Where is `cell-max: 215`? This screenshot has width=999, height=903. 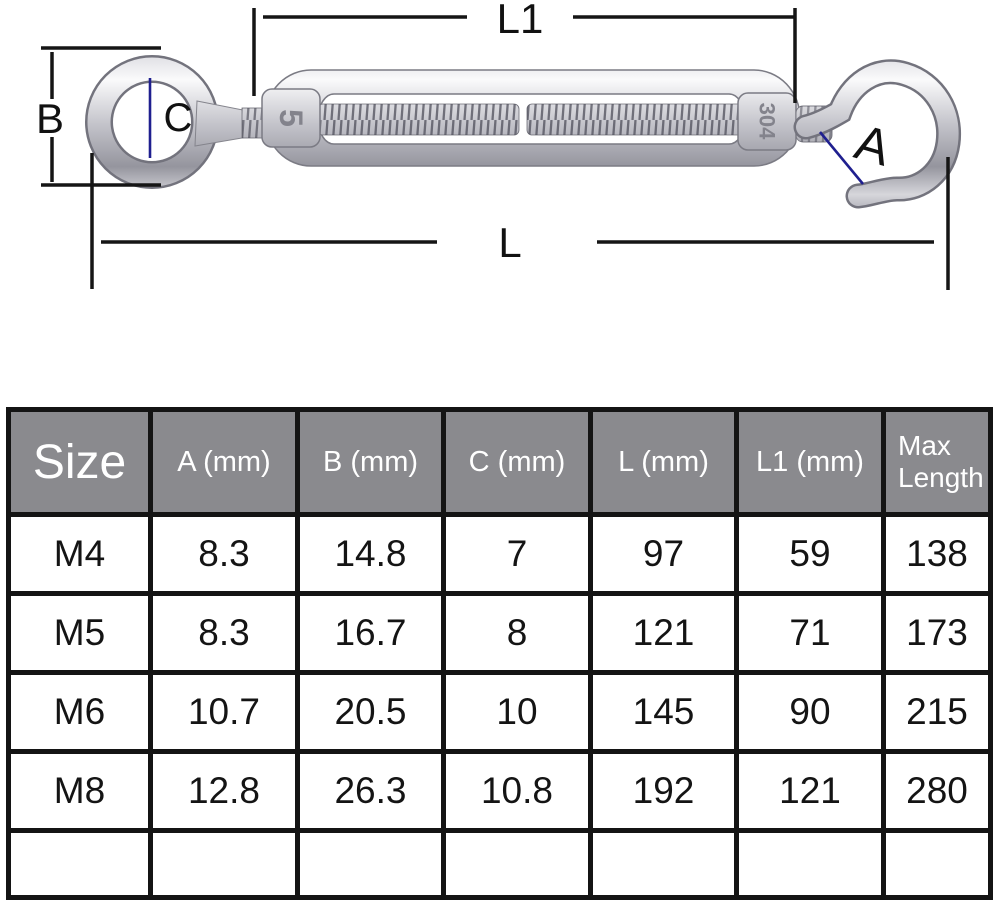
cell-max: 215 is located at coordinates (937, 712).